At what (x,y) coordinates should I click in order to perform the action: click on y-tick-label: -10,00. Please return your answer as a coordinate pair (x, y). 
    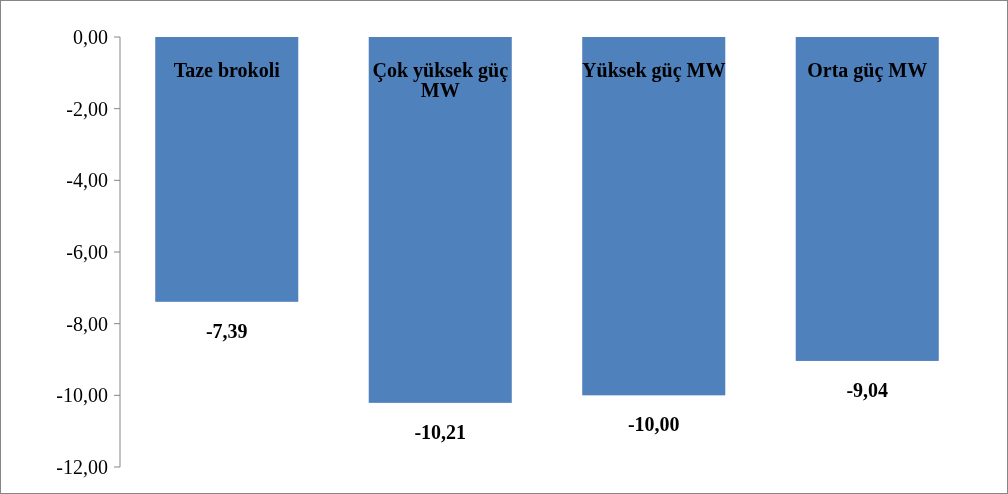
    Looking at the image, I should click on (82, 395).